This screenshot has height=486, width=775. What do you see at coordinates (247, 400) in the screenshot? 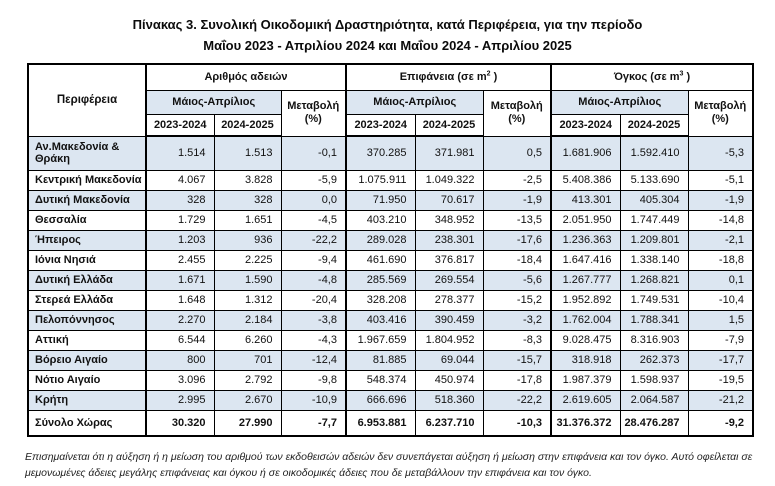
I see `permits-2024-2025-cell: 2.670` at bounding box center [247, 400].